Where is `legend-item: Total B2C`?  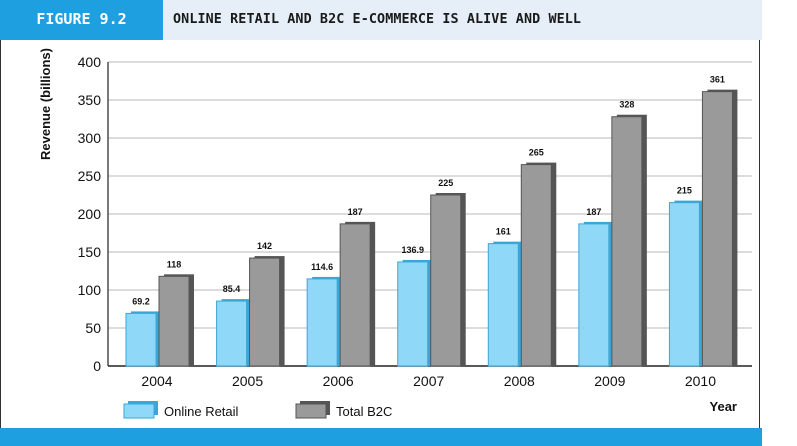 legend-item: Total B2C is located at coordinates (343, 410).